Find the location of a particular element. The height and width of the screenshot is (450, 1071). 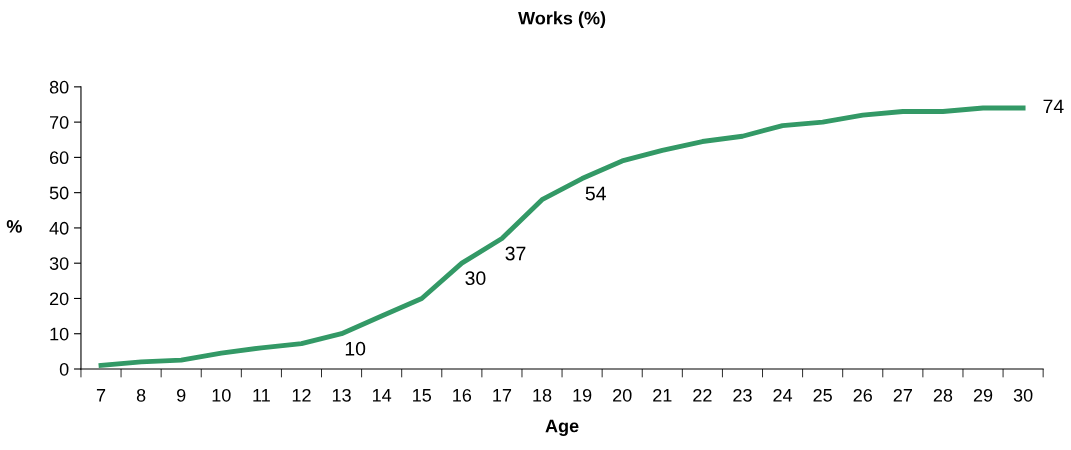

y-tick-label: 80 is located at coordinates (59, 87).